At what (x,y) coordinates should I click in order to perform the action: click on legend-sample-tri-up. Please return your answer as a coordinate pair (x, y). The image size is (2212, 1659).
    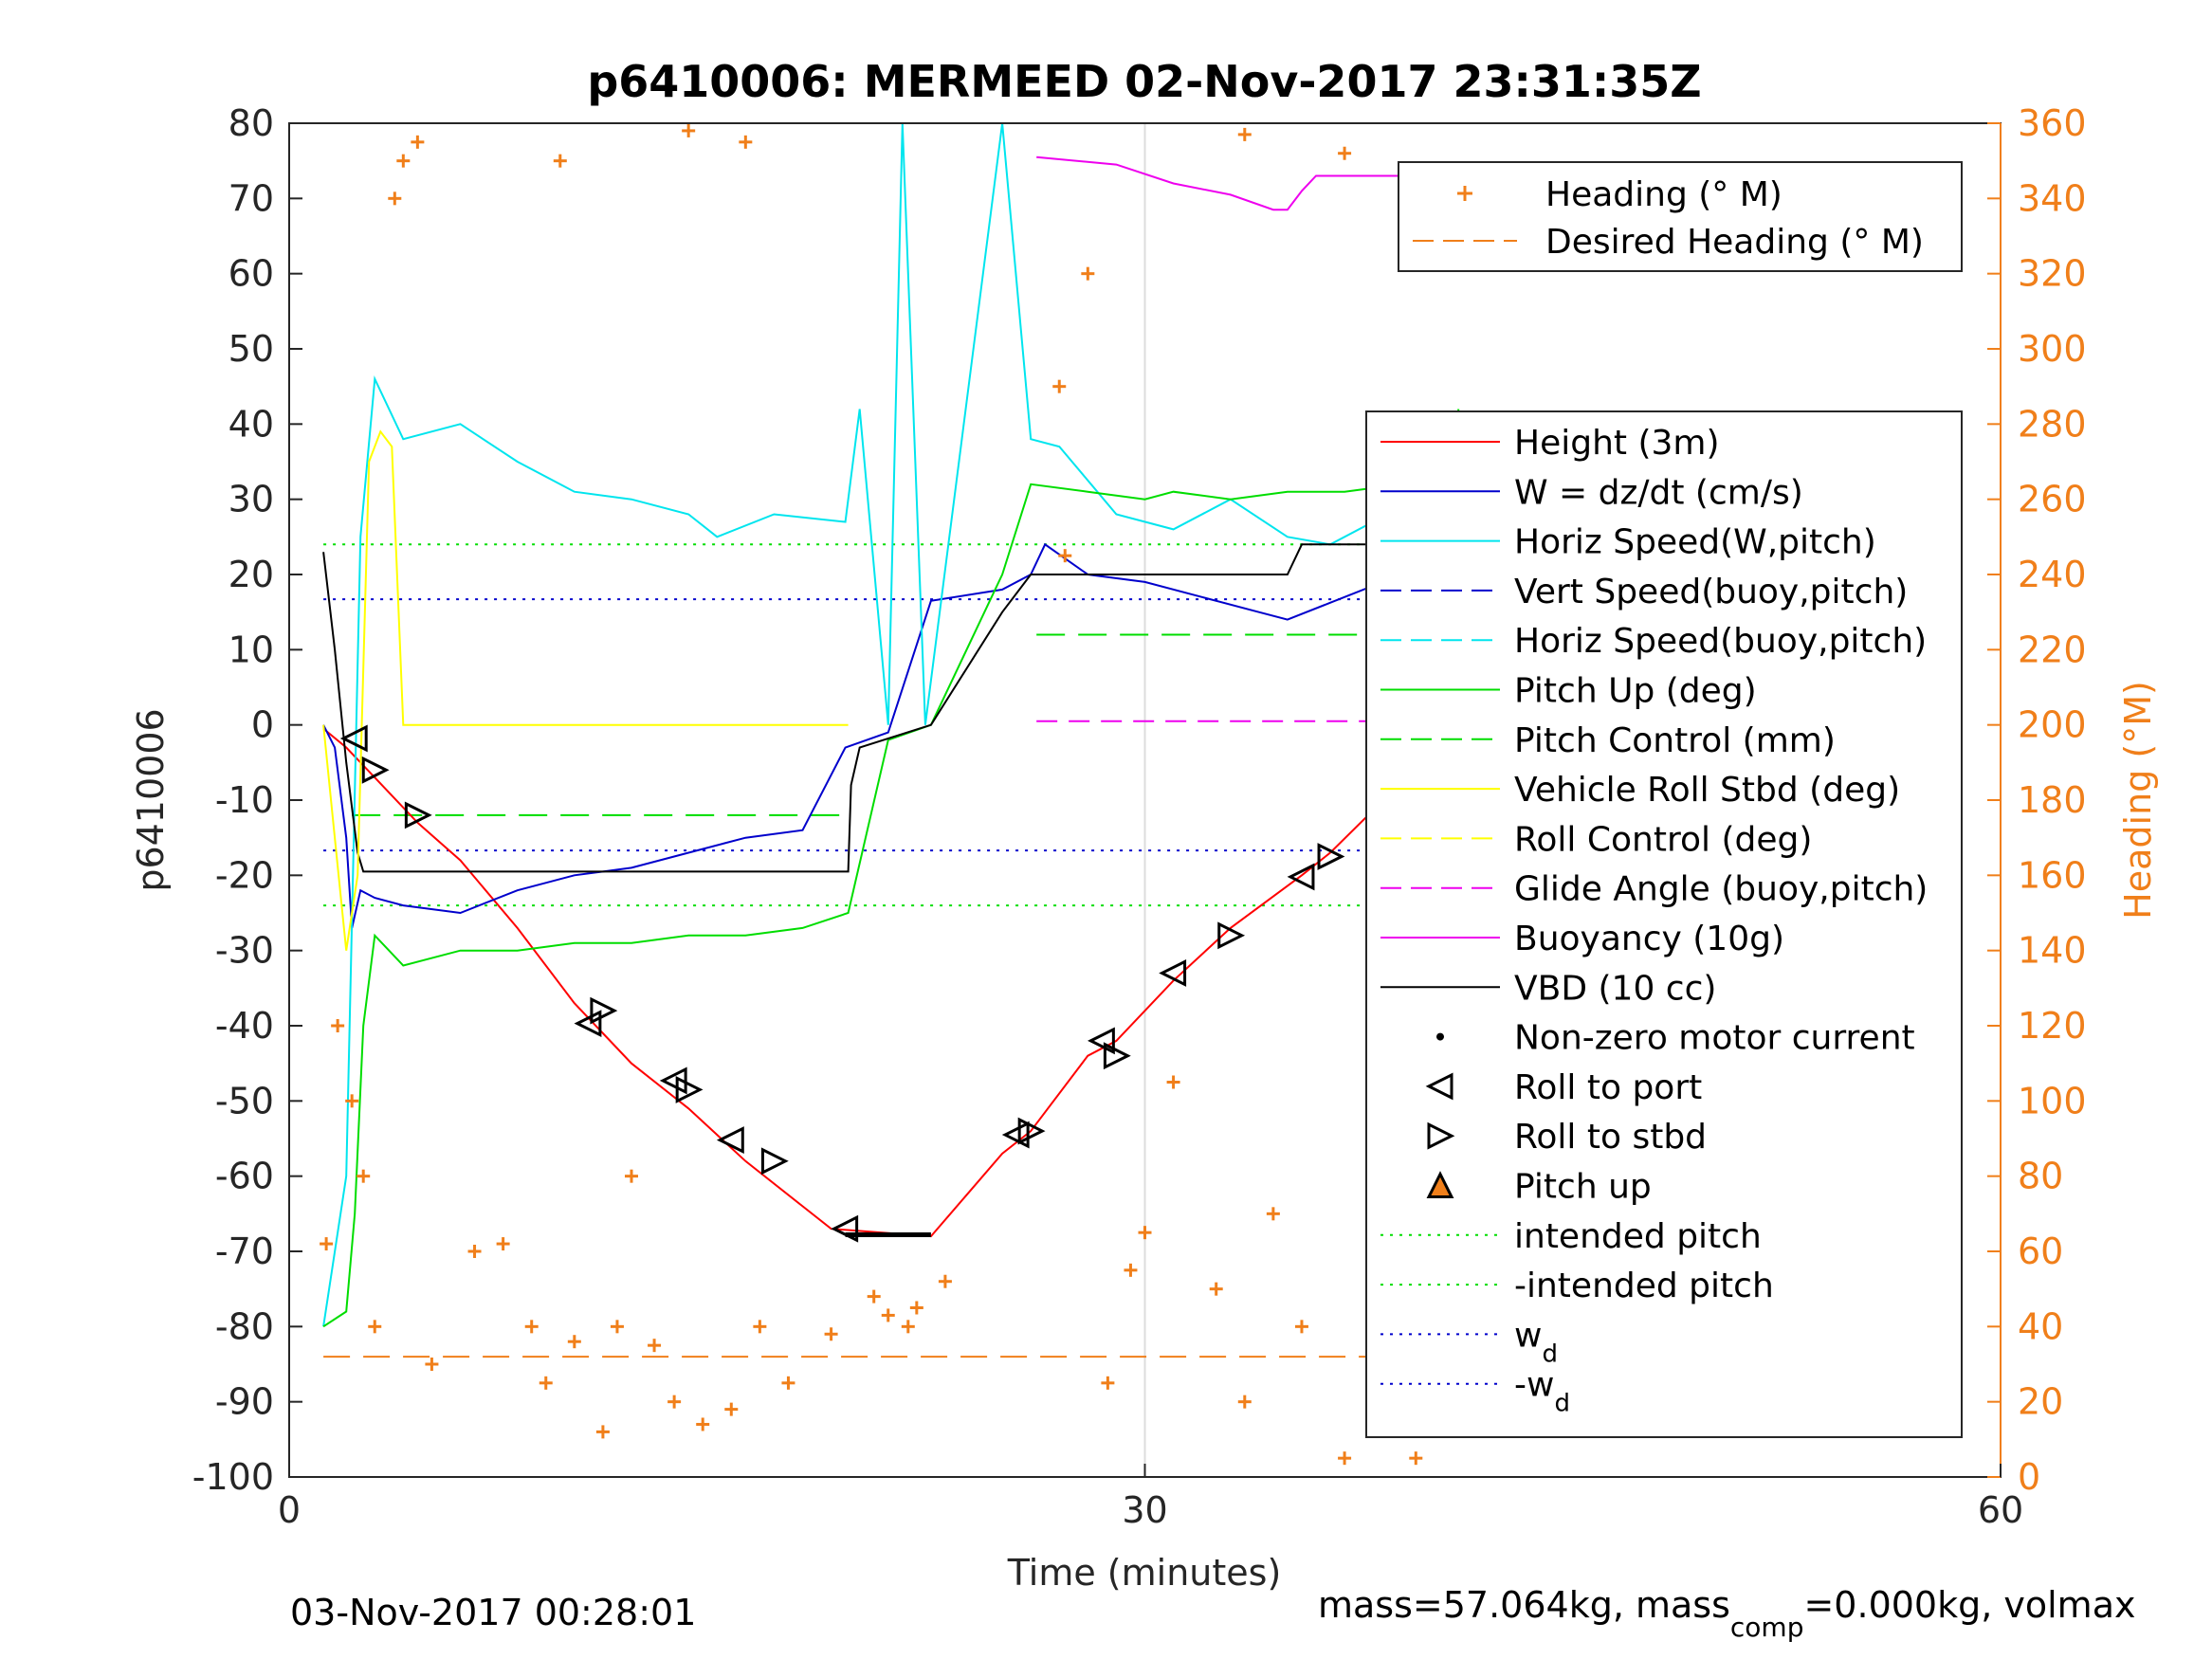
    Looking at the image, I should click on (1440, 1184).